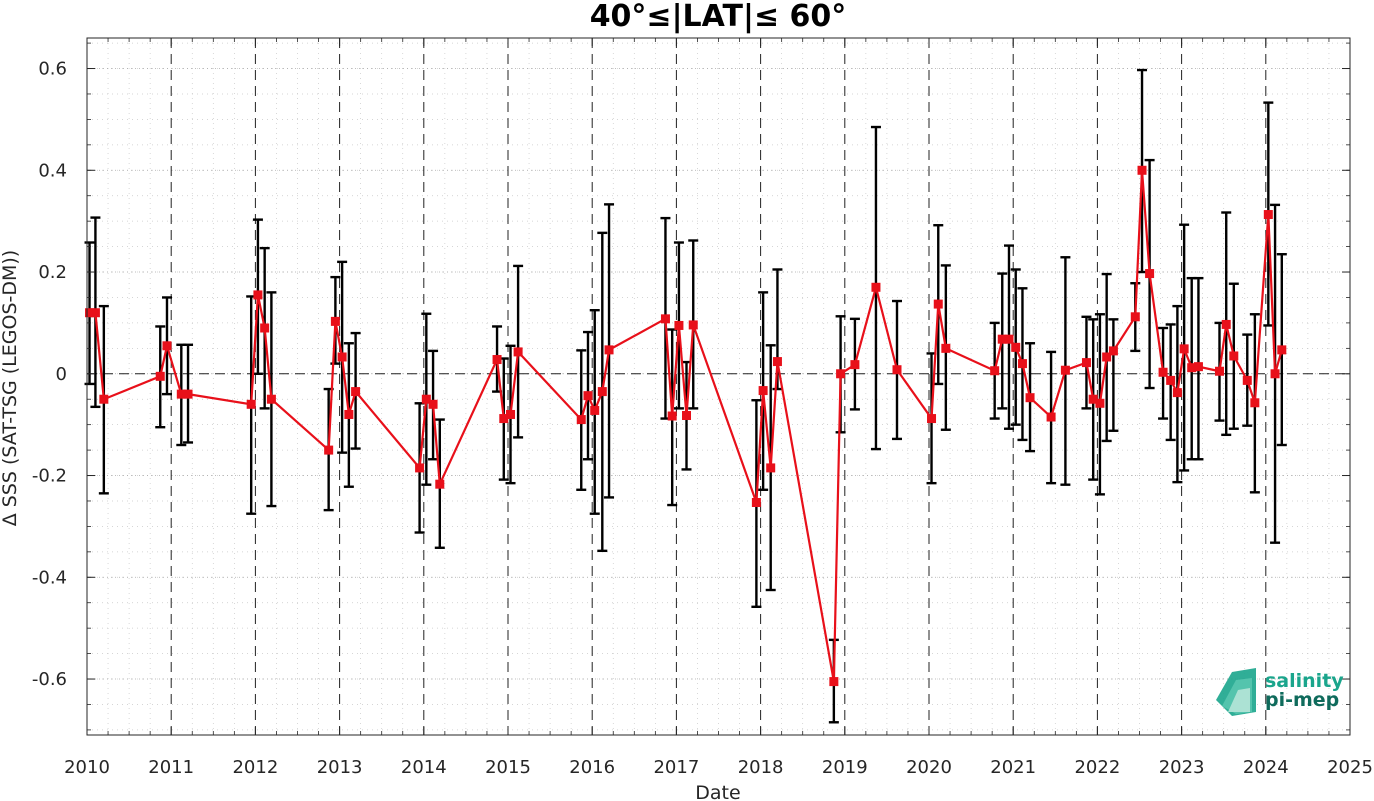  Describe the element at coordinates (49, 679) in the screenshot. I see `y-tick-label: -0.6` at that location.